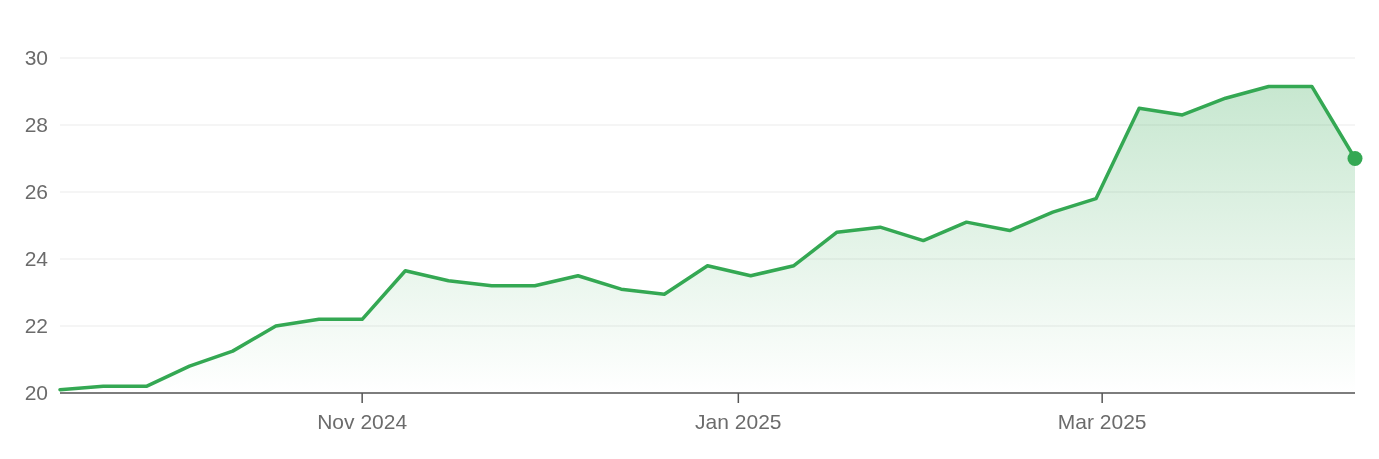 Image resolution: width=1379 pixels, height=459 pixels. Describe the element at coordinates (36, 326) in the screenshot. I see `y-tick-label: 22` at that location.